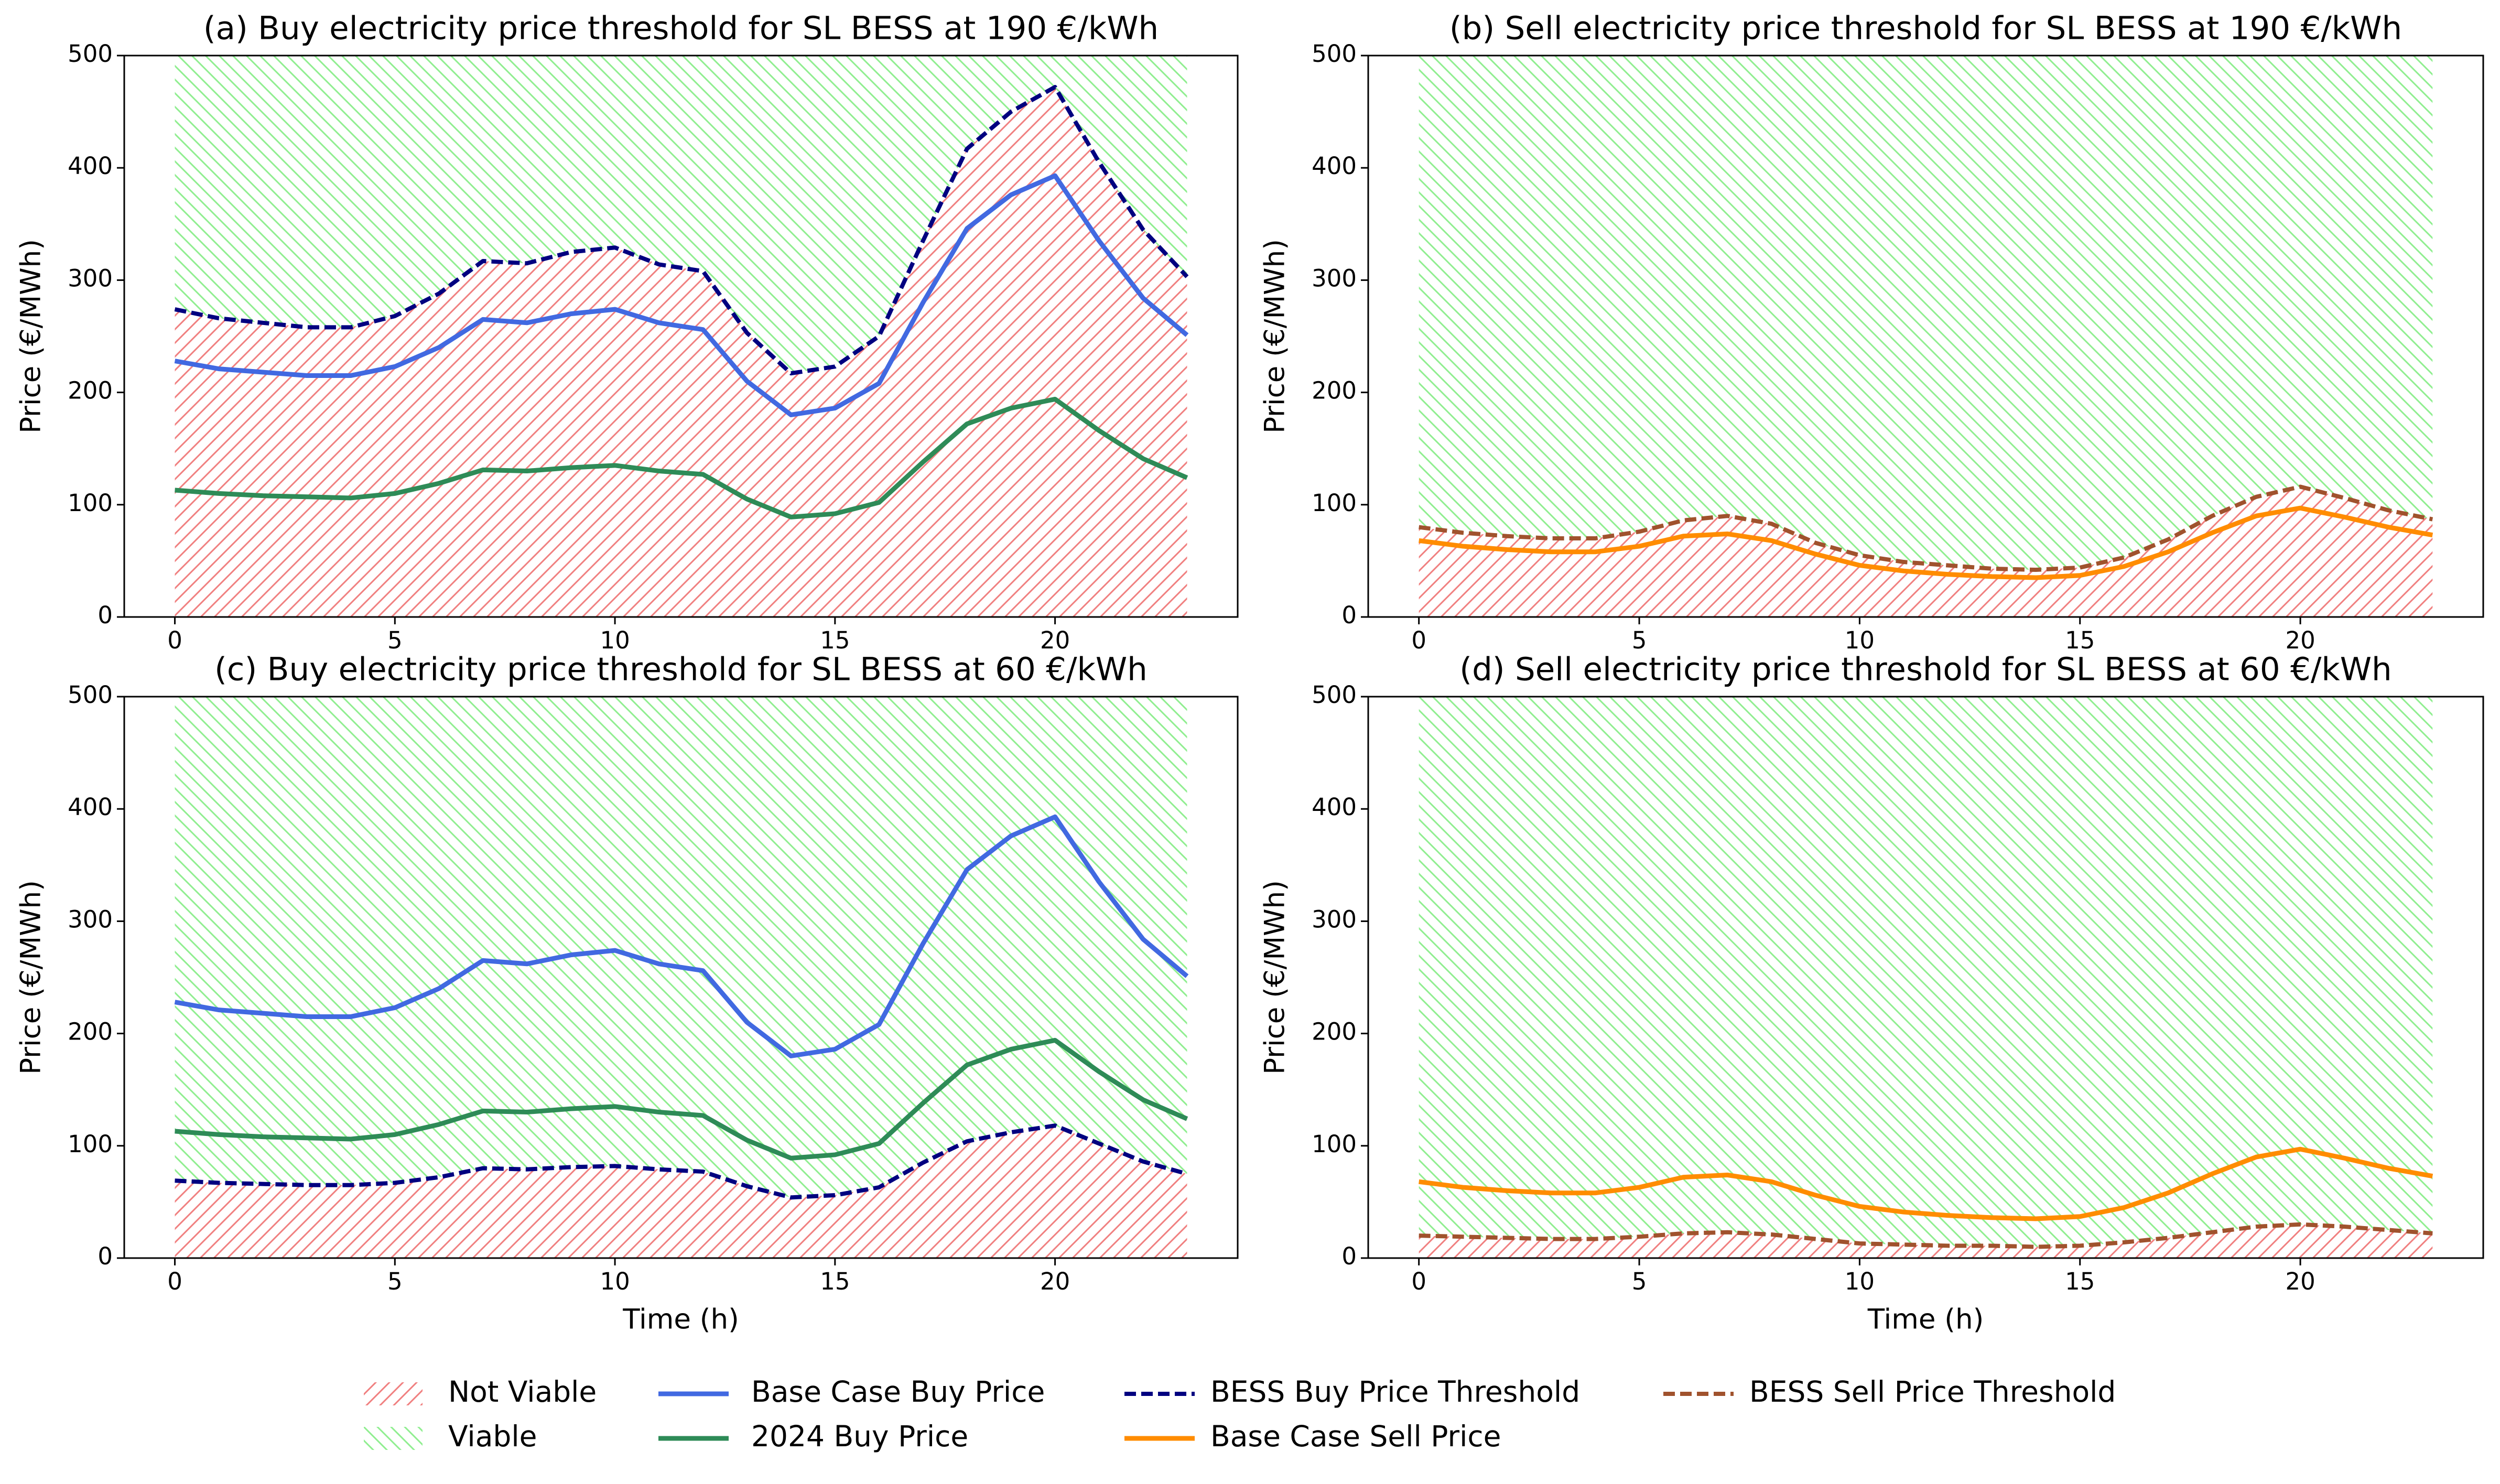 This screenshot has height=1484, width=2500. I want to click on legend-label: BESS Sell Price Threshold, so click(1932, 1392).